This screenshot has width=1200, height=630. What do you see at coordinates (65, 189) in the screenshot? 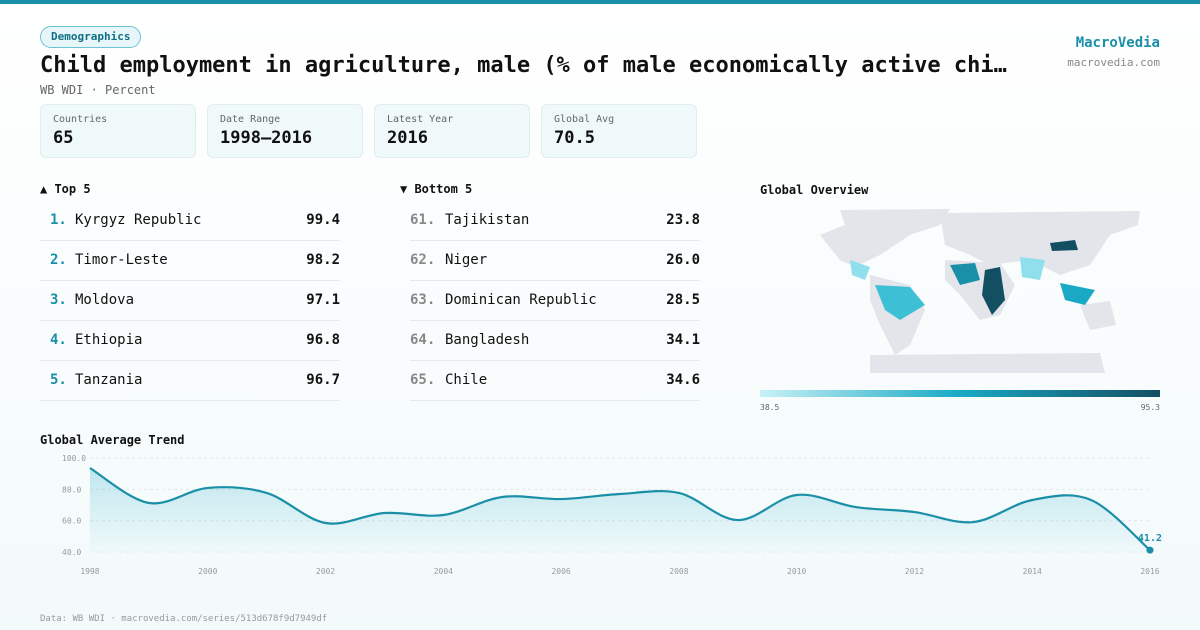
I see `top-title: ▲ Top 5` at bounding box center [65, 189].